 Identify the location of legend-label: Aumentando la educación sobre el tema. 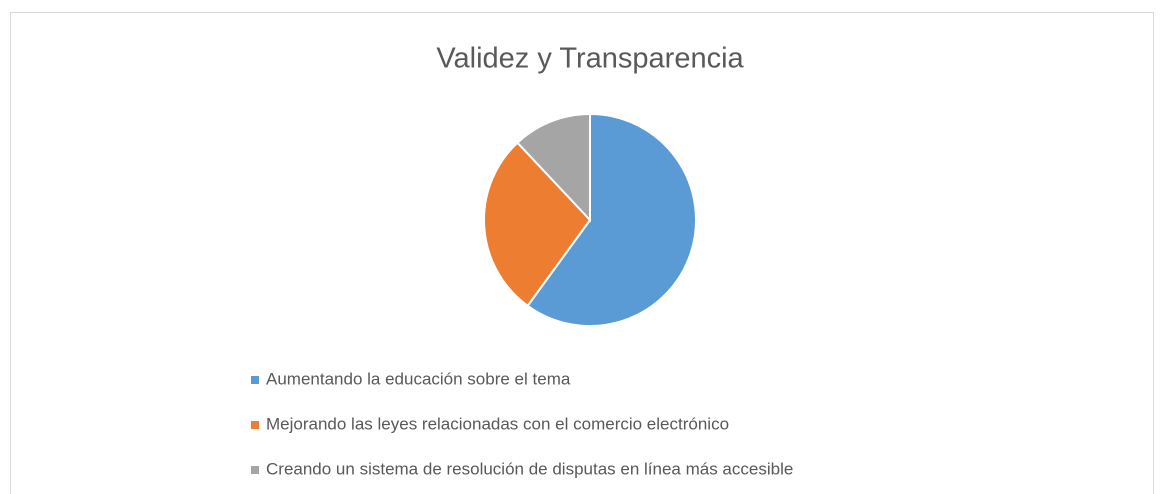
(418, 378).